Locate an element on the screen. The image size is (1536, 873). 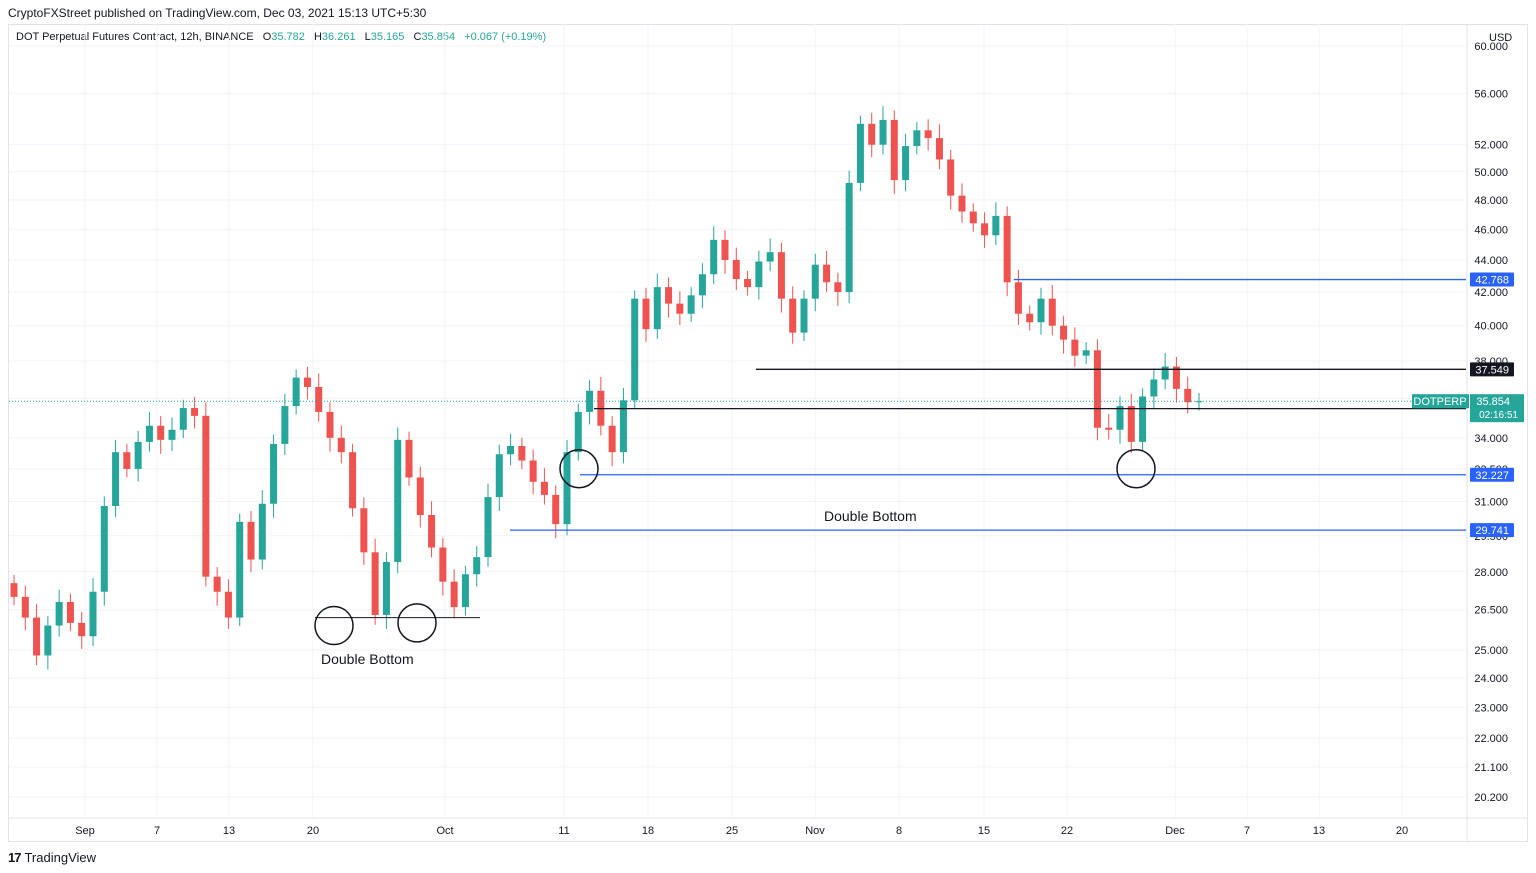
time-axis: Sep 7 13 20 Oct 11 18 25 Nov 8 15 22 Dec 7 13 20 is located at coordinates (768, 827).